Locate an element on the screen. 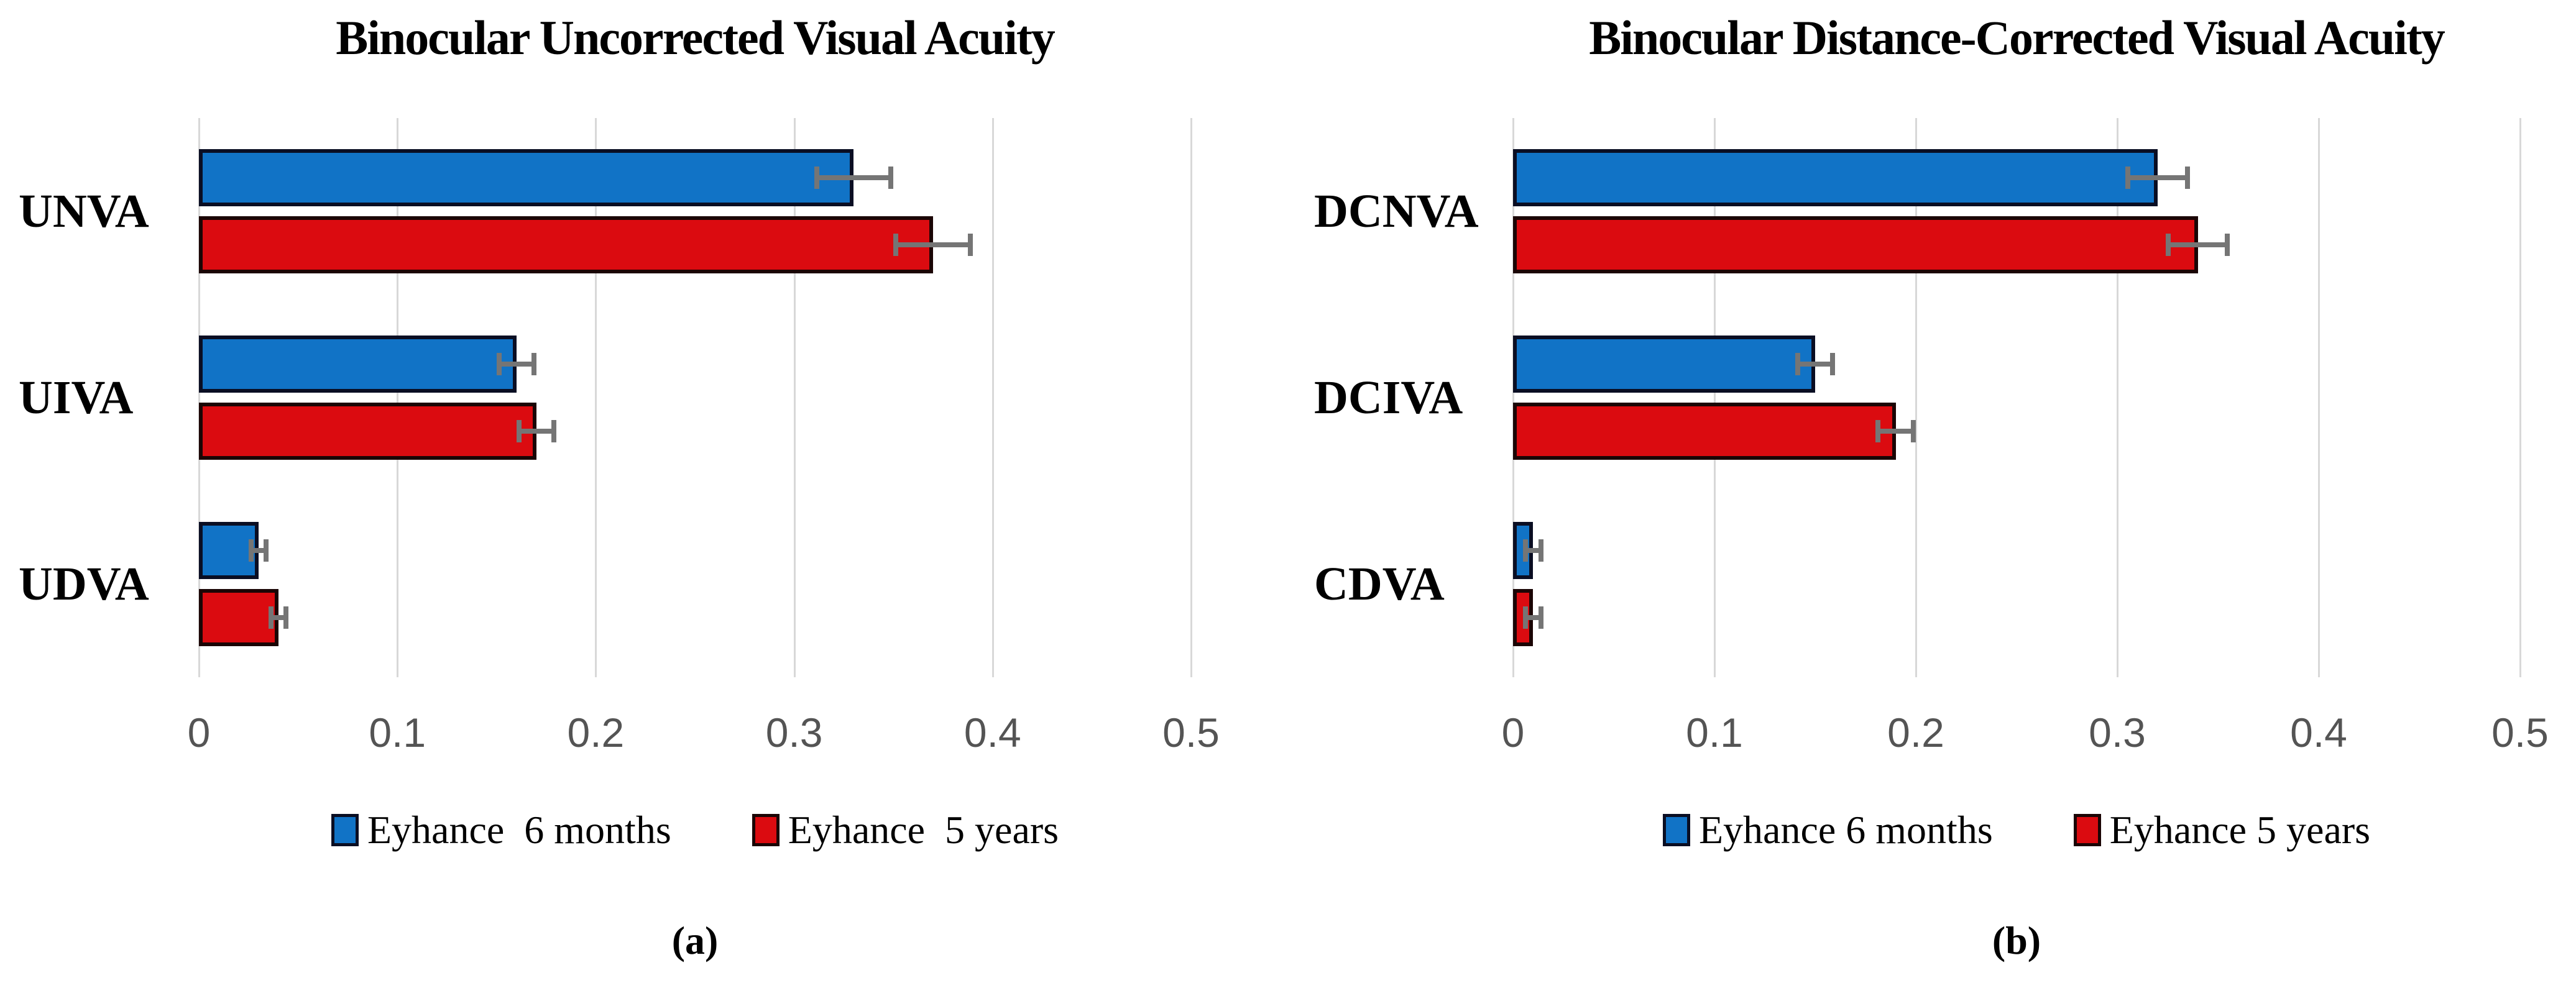  chart-title: Binocular Uncorrected Visual Acuity is located at coordinates (696, 38).